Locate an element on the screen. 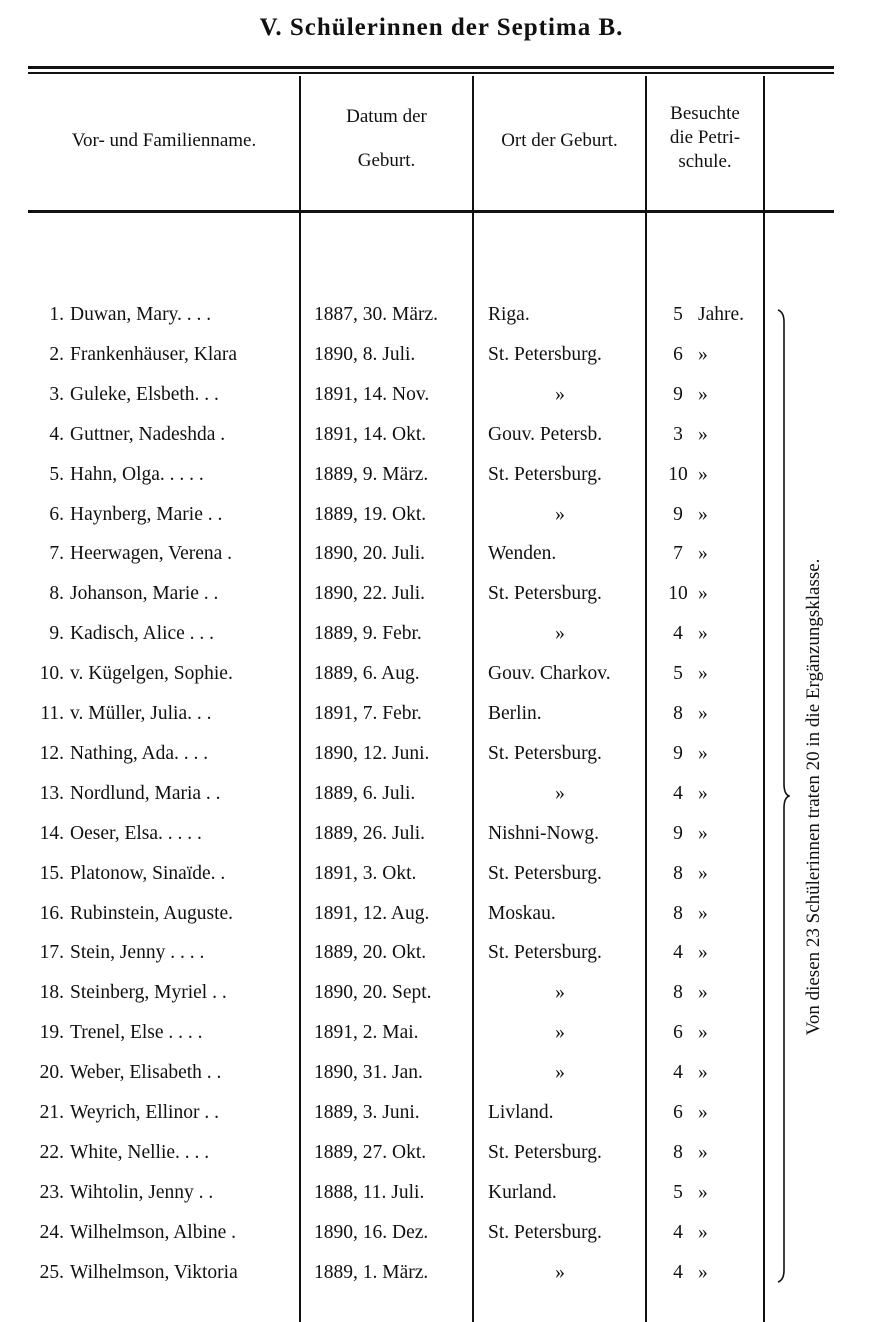 The width and height of the screenshot is (883, 1322). birth-place: St. Petersburg. is located at coordinates (545, 1232).